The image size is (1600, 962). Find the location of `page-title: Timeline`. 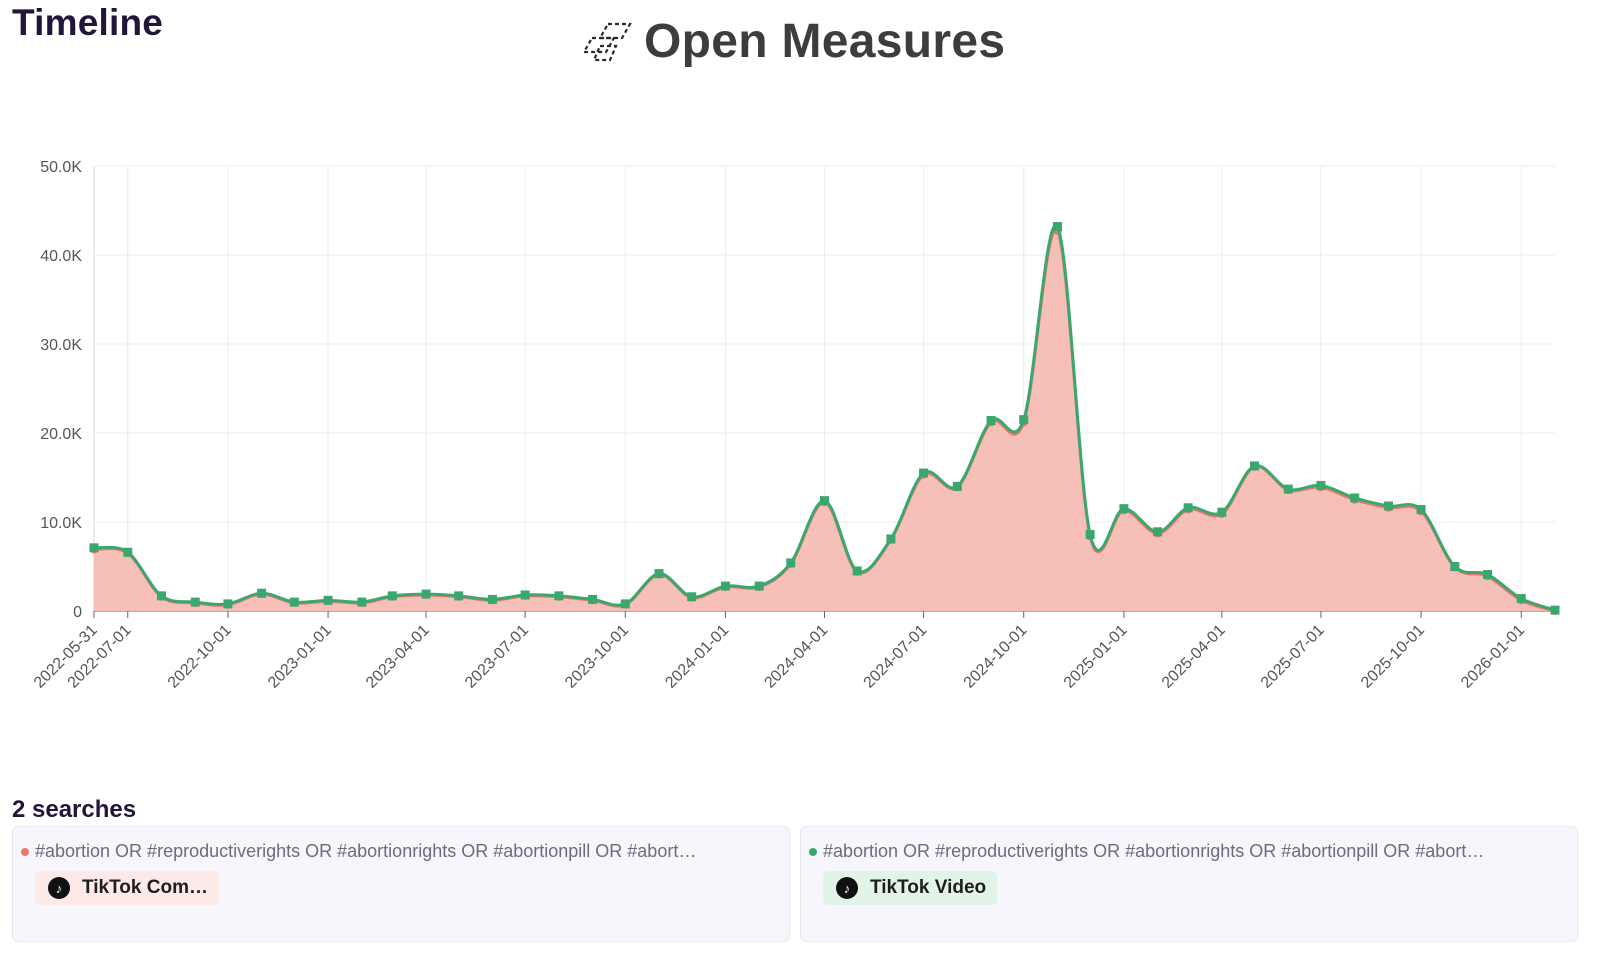

page-title: Timeline is located at coordinates (88, 22).